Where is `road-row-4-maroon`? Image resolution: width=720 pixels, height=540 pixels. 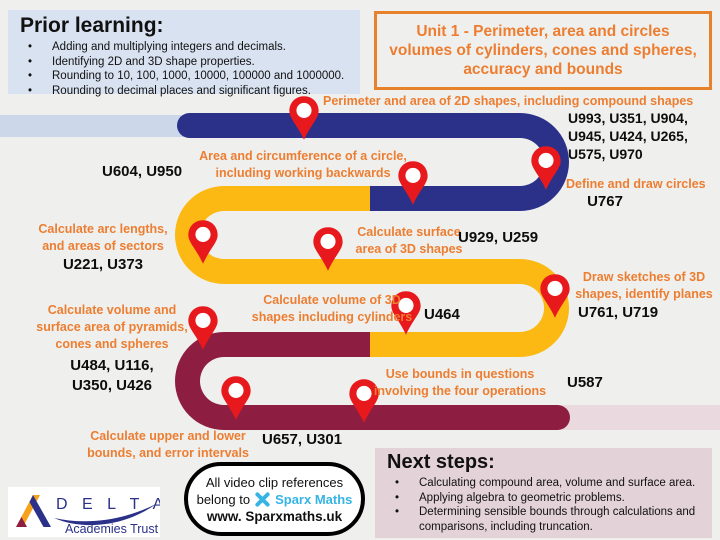
road-row-4-maroon is located at coordinates (297, 344).